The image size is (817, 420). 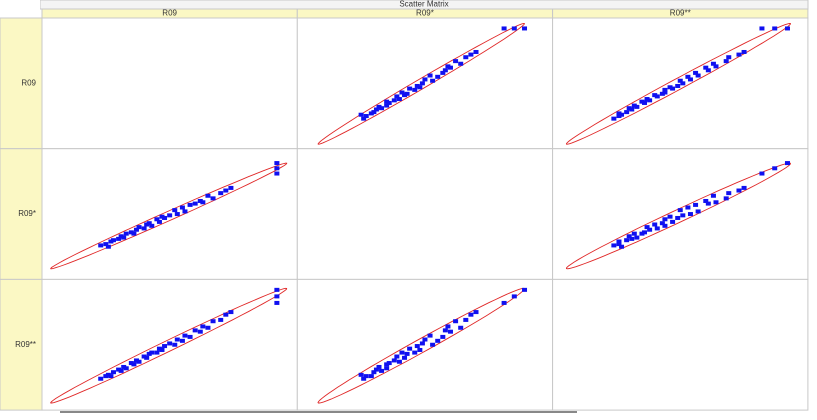 What do you see at coordinates (680, 13) in the screenshot?
I see `column-header-label: R09**` at bounding box center [680, 13].